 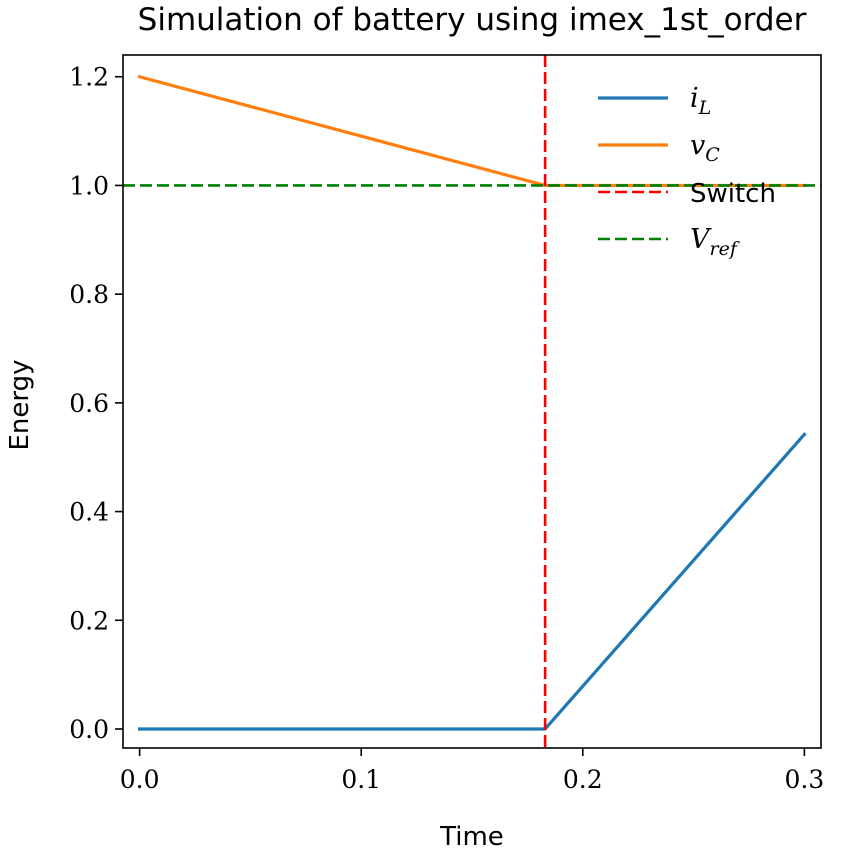 What do you see at coordinates (725, 249) in the screenshot?
I see `legend-label-sub: ref` at bounding box center [725, 249].